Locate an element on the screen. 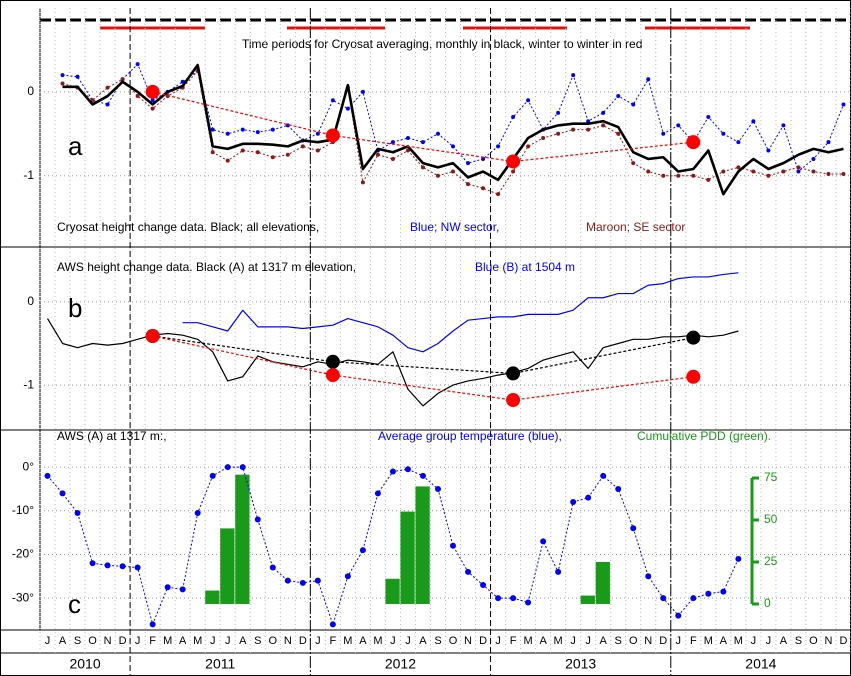 The height and width of the screenshot is (676, 851). series-line is located at coordinates (453, 118).